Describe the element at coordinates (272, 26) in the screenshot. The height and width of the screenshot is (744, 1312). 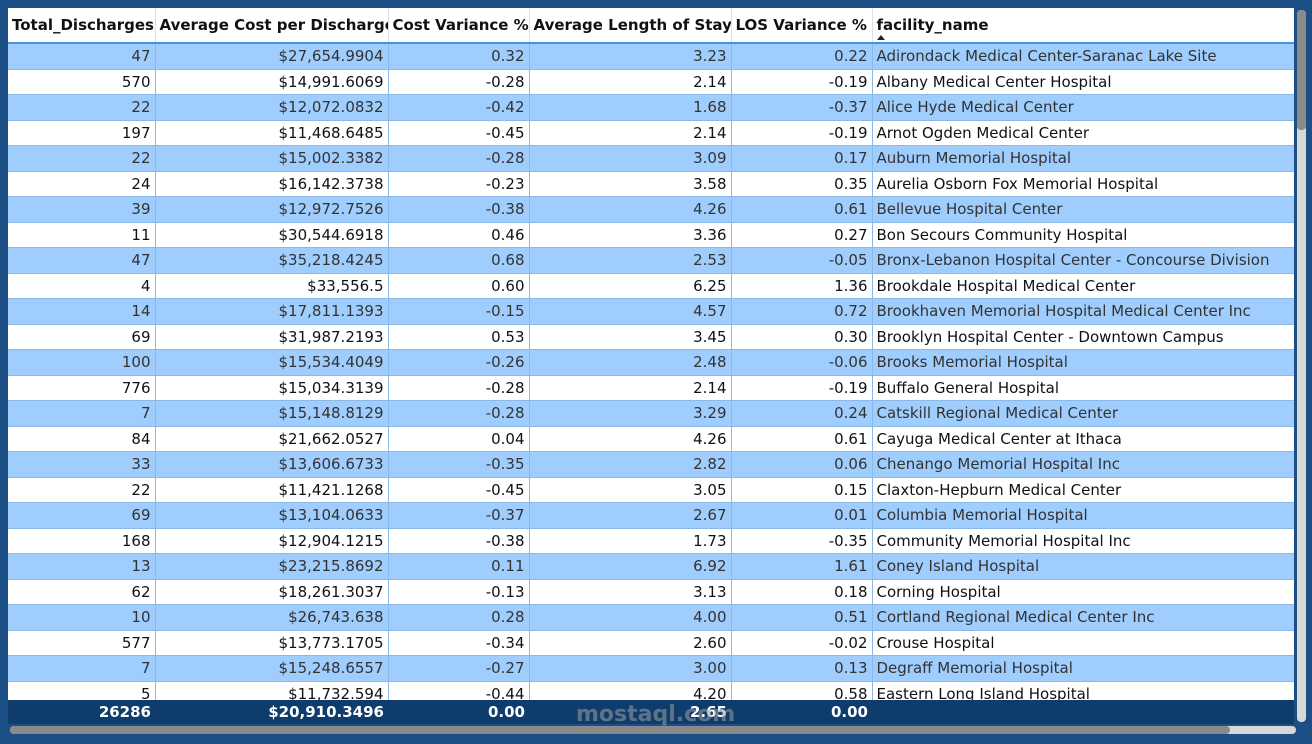
I see `column-header: Average Cost per Discharge` at that location.